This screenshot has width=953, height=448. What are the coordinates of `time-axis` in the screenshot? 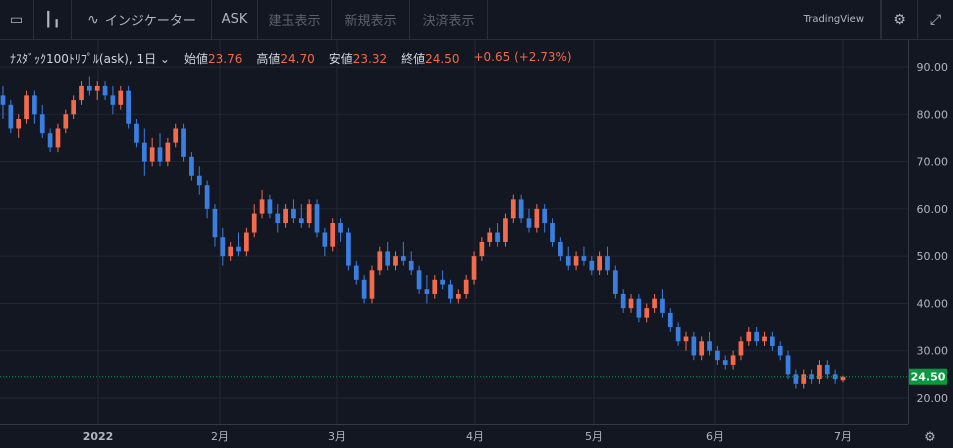 It's located at (454, 436).